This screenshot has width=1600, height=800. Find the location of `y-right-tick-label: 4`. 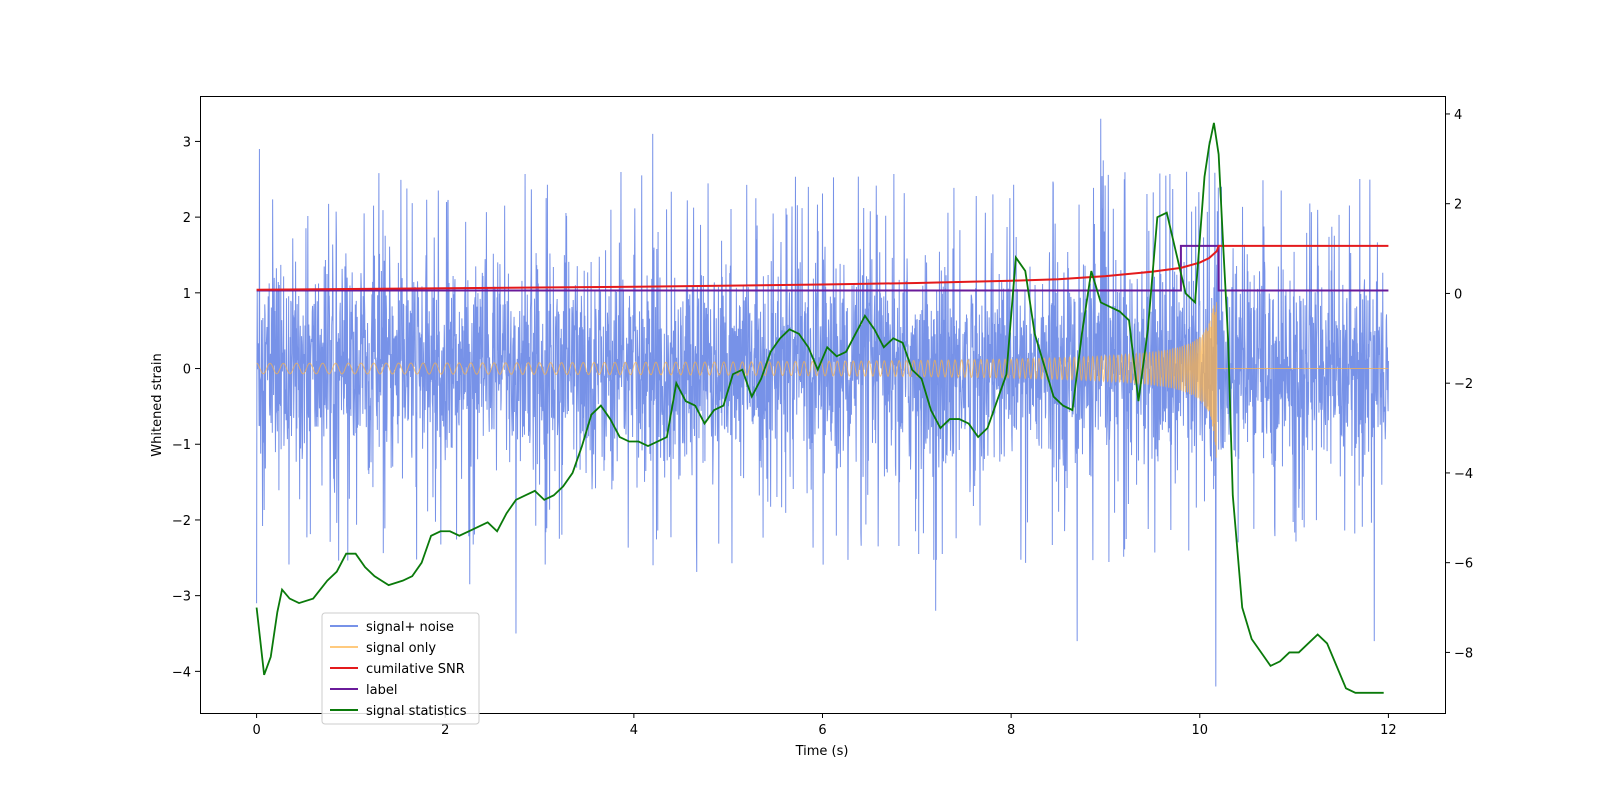

y-right-tick-label: 4 is located at coordinates (1458, 115).